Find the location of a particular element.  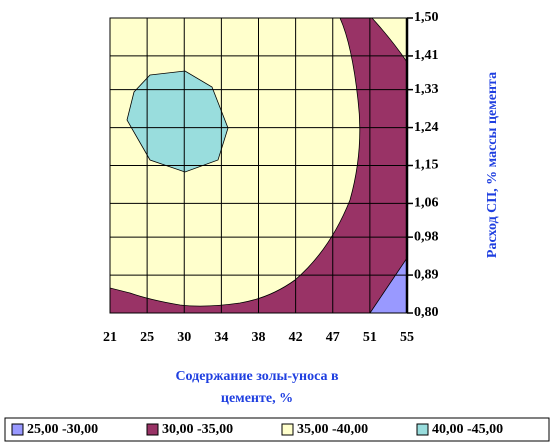

y-tick-label: 0,98 is located at coordinates (426, 236).